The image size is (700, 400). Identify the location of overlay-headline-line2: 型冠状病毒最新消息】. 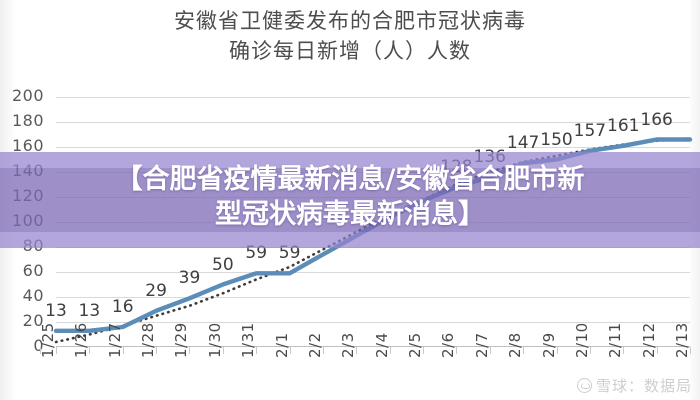
(350, 214).